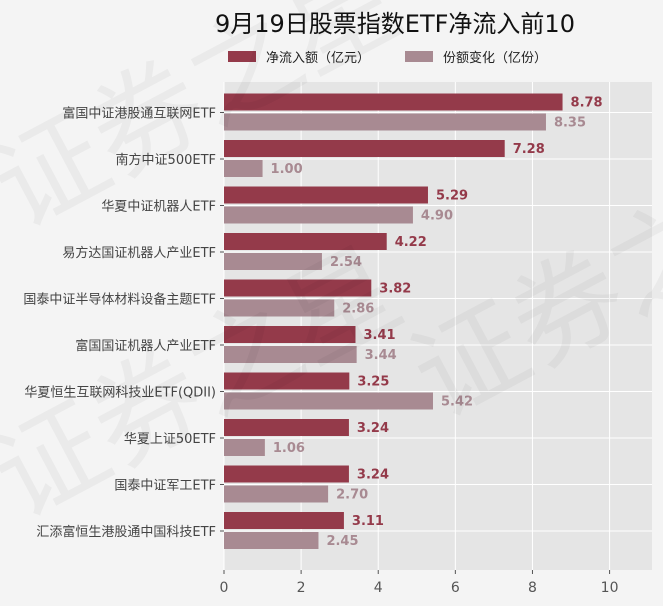 The image size is (663, 606). I want to click on data-label-share-change: 2.86, so click(358, 309).